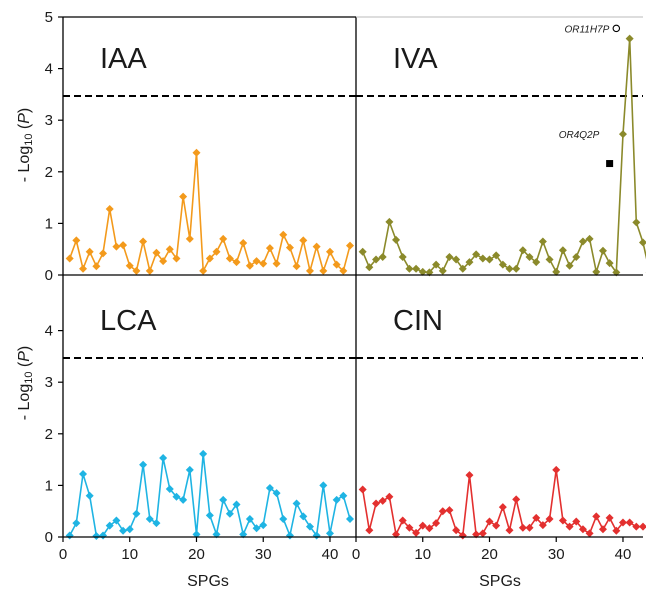 The width and height of the screenshot is (646, 591). I want to click on x-axis-title-right: SPGs, so click(500, 581).